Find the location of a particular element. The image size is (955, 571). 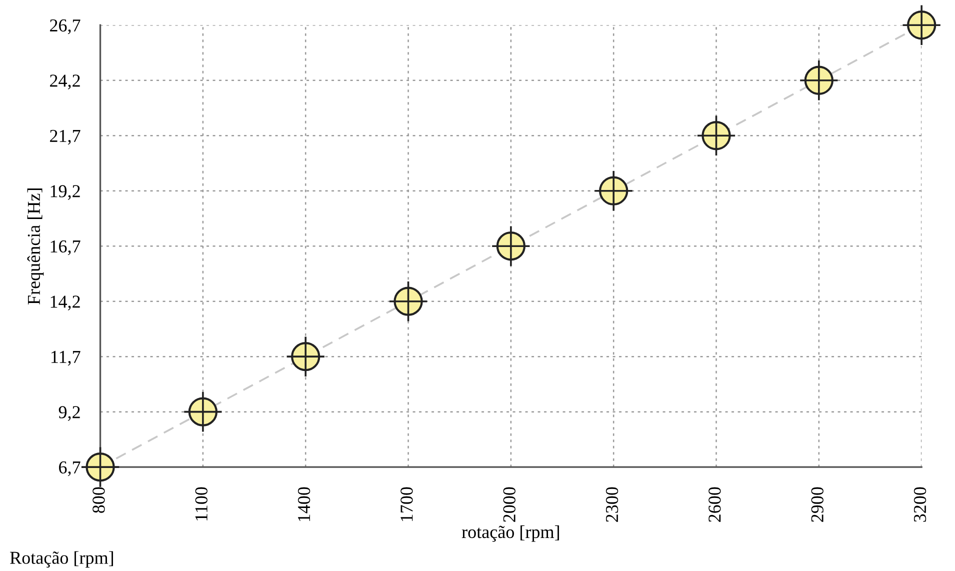

y-tick-label: 26,7 is located at coordinates (65, 26).